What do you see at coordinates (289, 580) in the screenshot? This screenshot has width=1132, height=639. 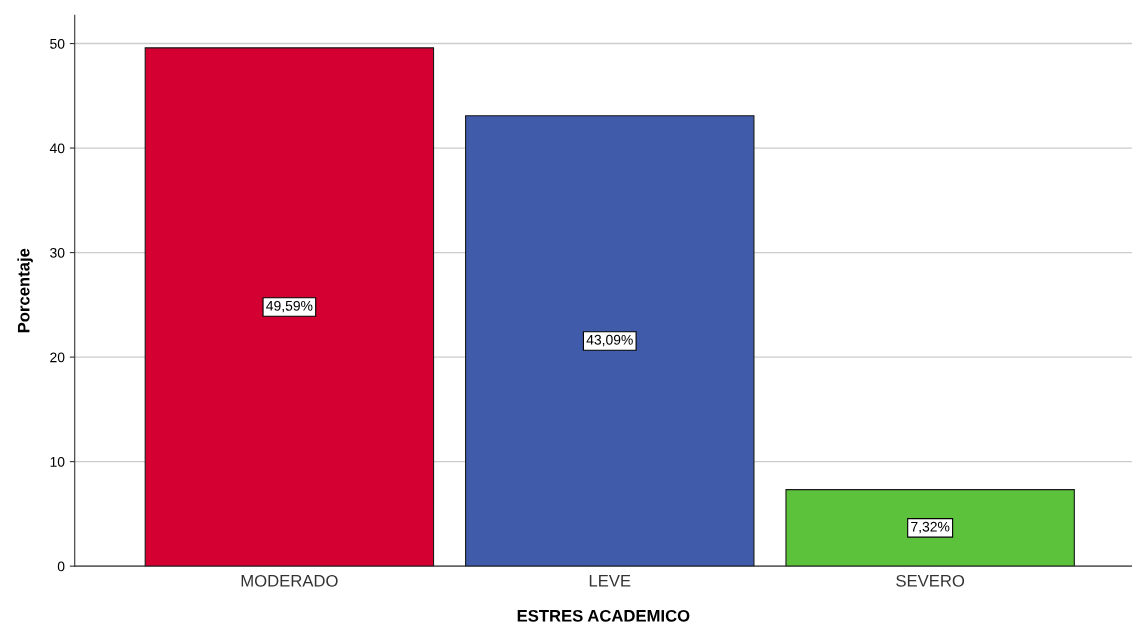 I see `x-tick-label: MODERADO` at bounding box center [289, 580].